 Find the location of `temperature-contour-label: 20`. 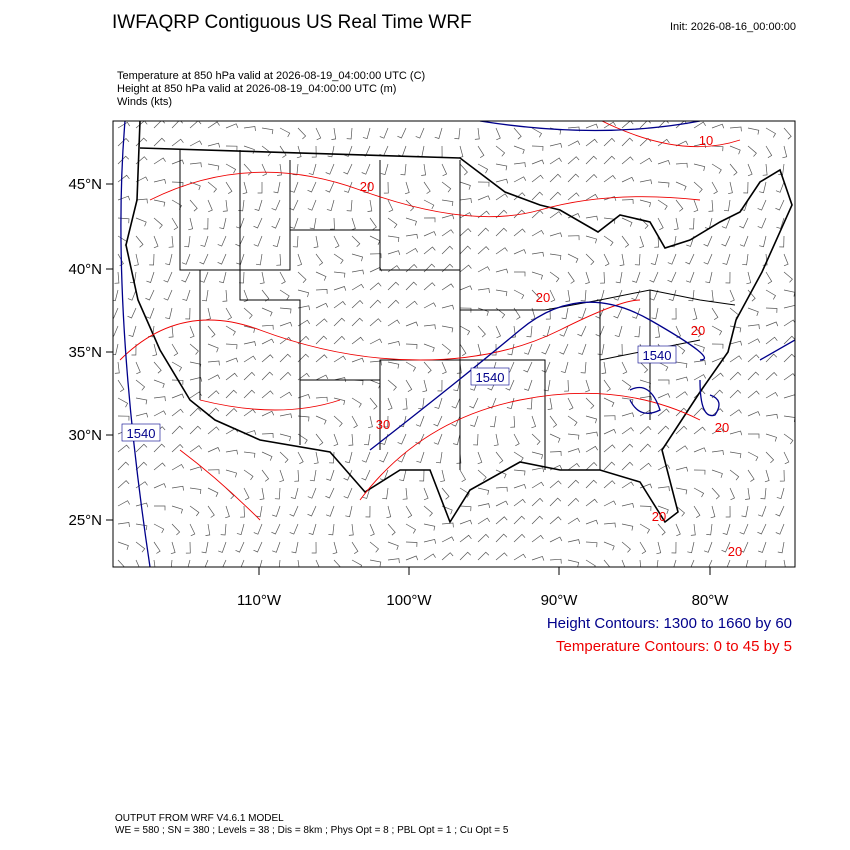

temperature-contour-label: 20 is located at coordinates (722, 427).